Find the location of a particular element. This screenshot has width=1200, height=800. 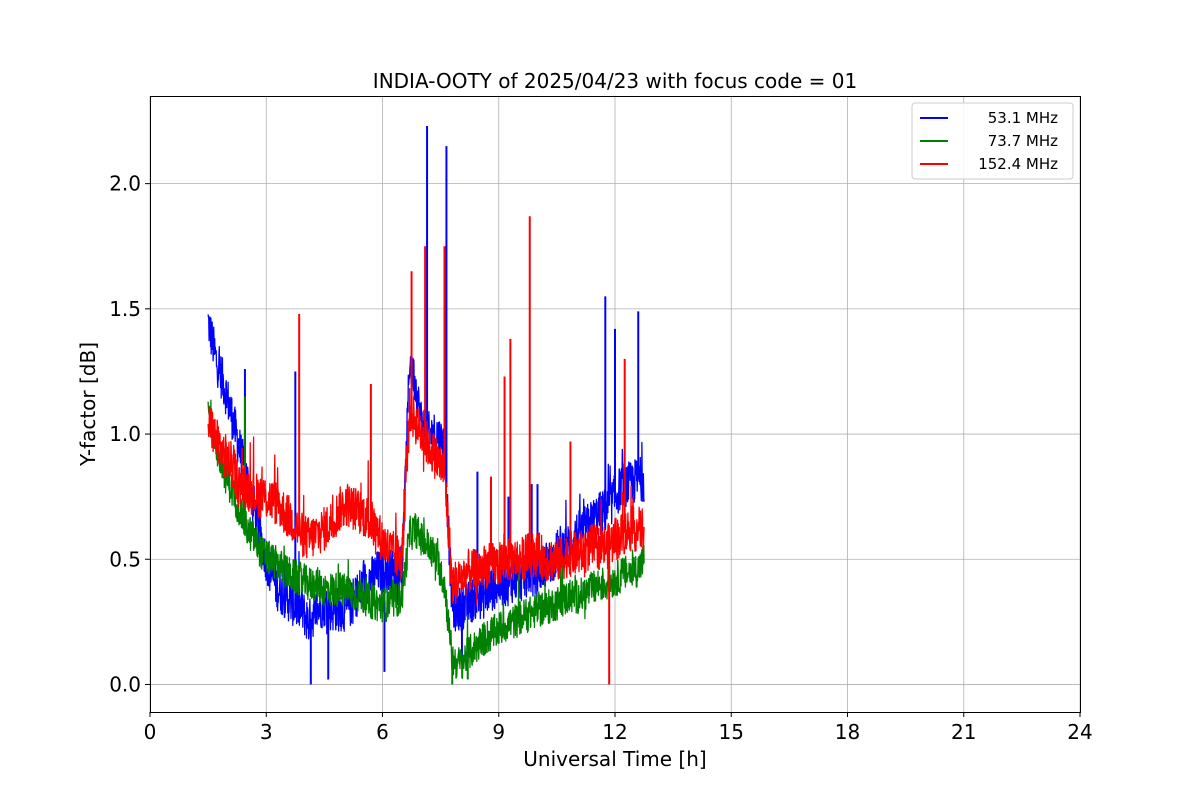

legend: 53.1 MHz 73.7 MHz 152.4 MHz is located at coordinates (992, 141).